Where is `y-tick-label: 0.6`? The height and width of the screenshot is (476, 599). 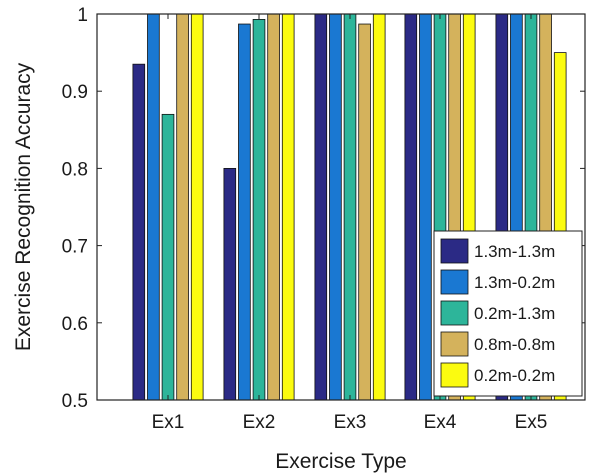
y-tick-label: 0.6 is located at coordinates (75, 324).